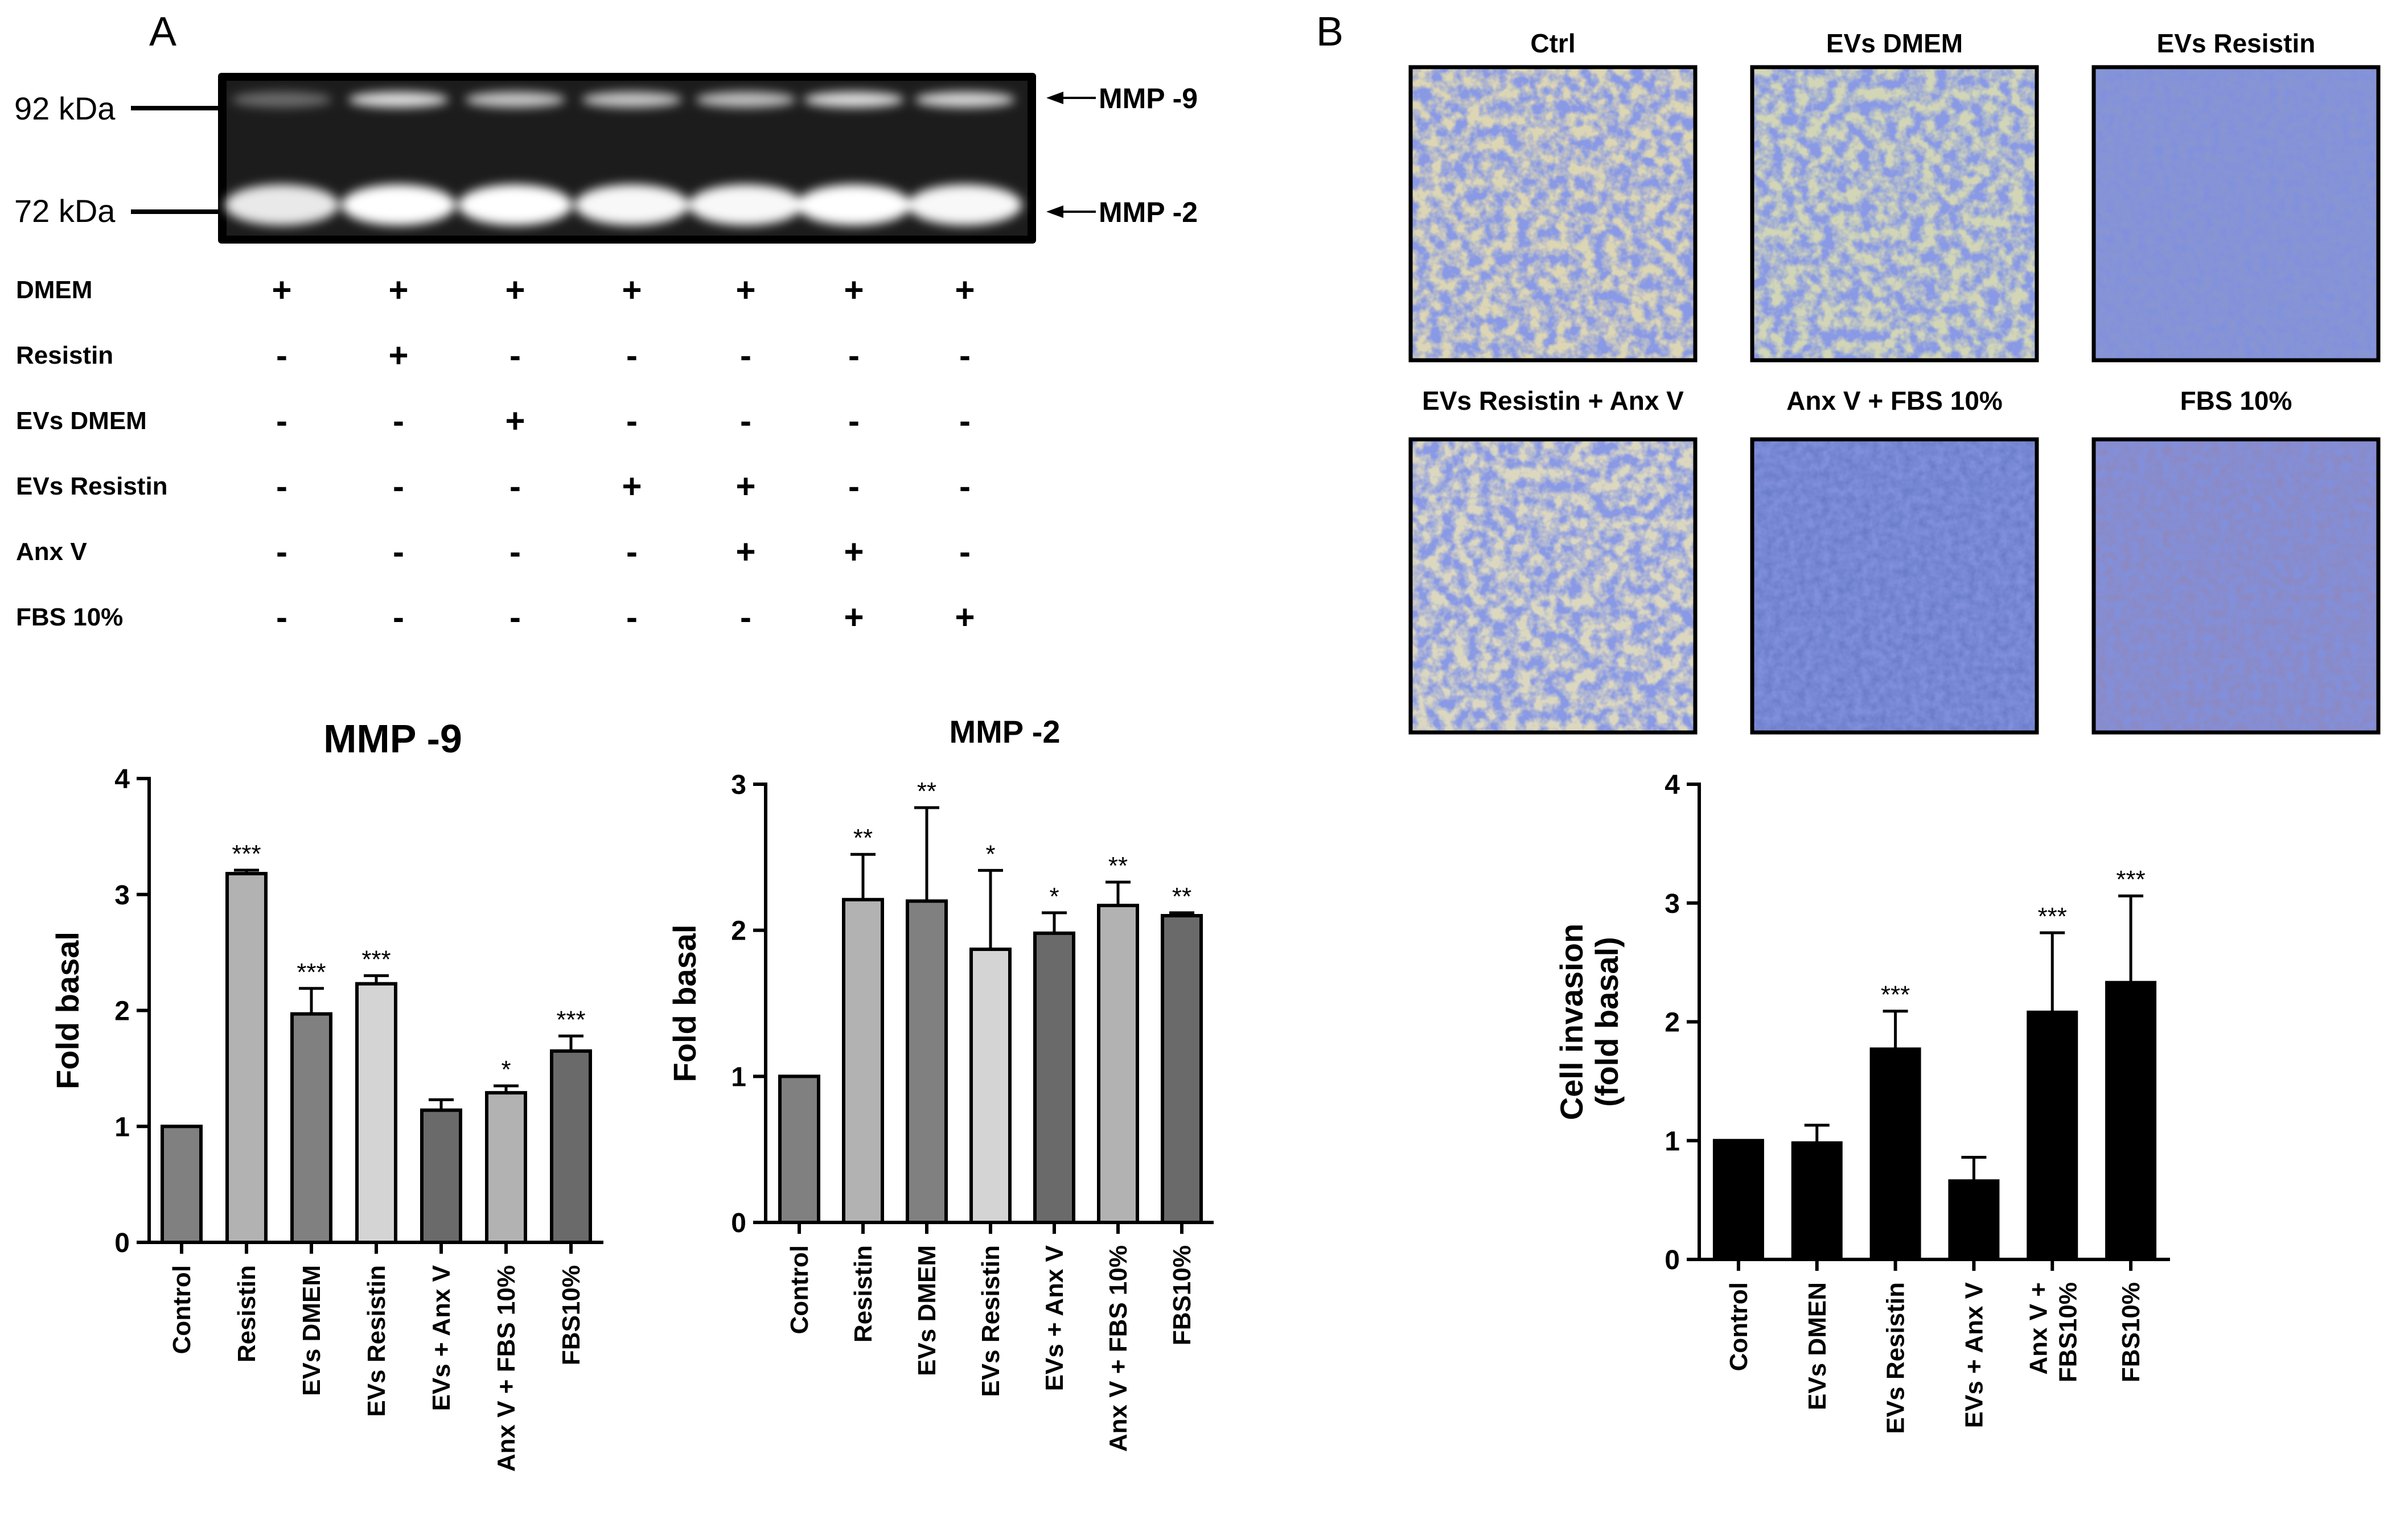 The image size is (2400, 1540). Describe the element at coordinates (312, 1330) in the screenshot. I see `category-label: EVs DMEM` at that location.